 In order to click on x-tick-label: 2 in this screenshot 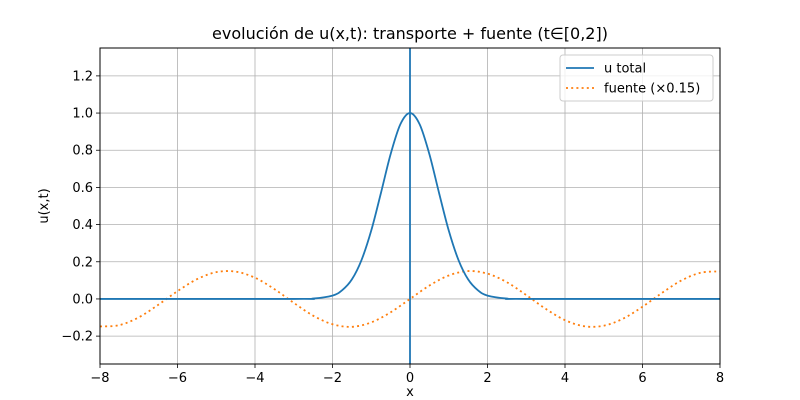, I will do `click(487, 378)`.